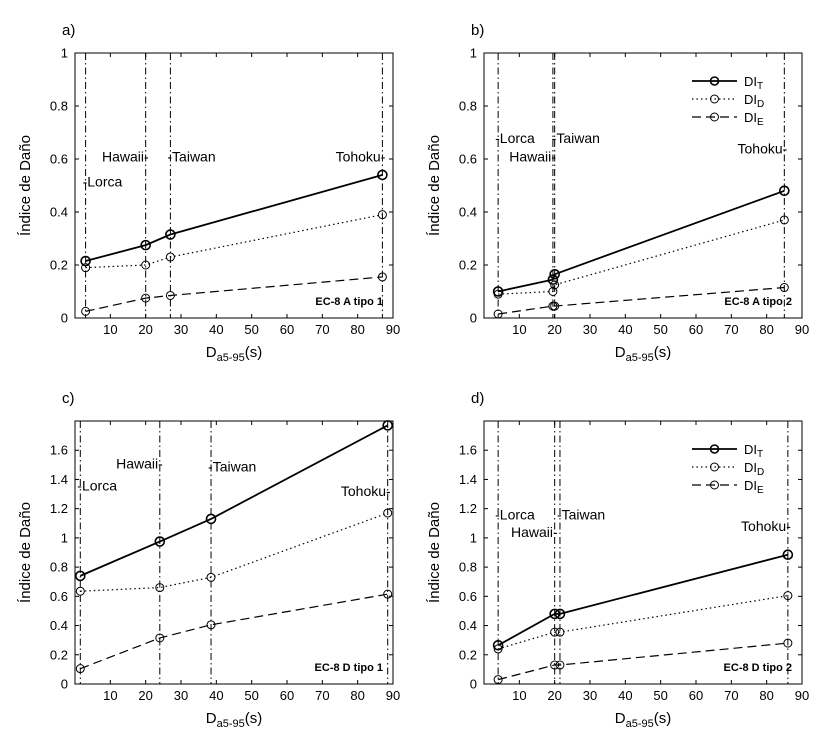  I want to click on x-axis-label-subscript: a5-95, so click(640, 724).